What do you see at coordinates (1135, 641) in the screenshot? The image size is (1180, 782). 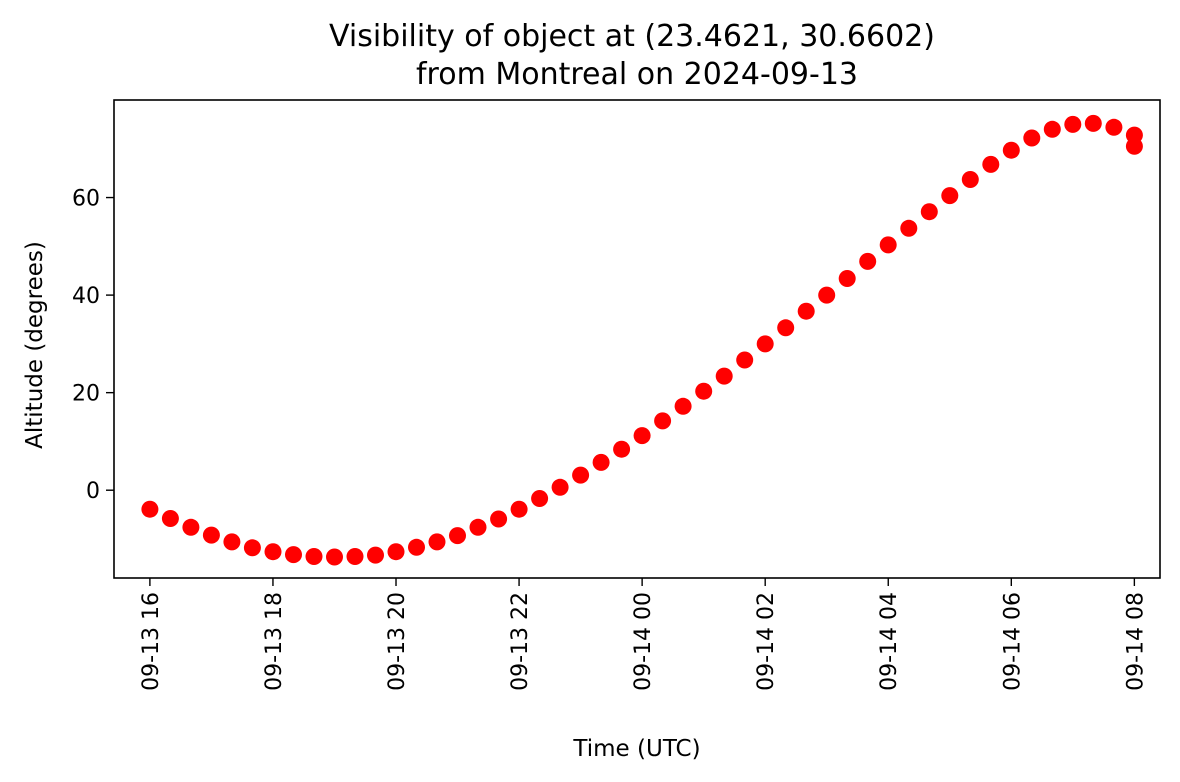 I see `x-tick-label: 09-14 08` at bounding box center [1135, 641].